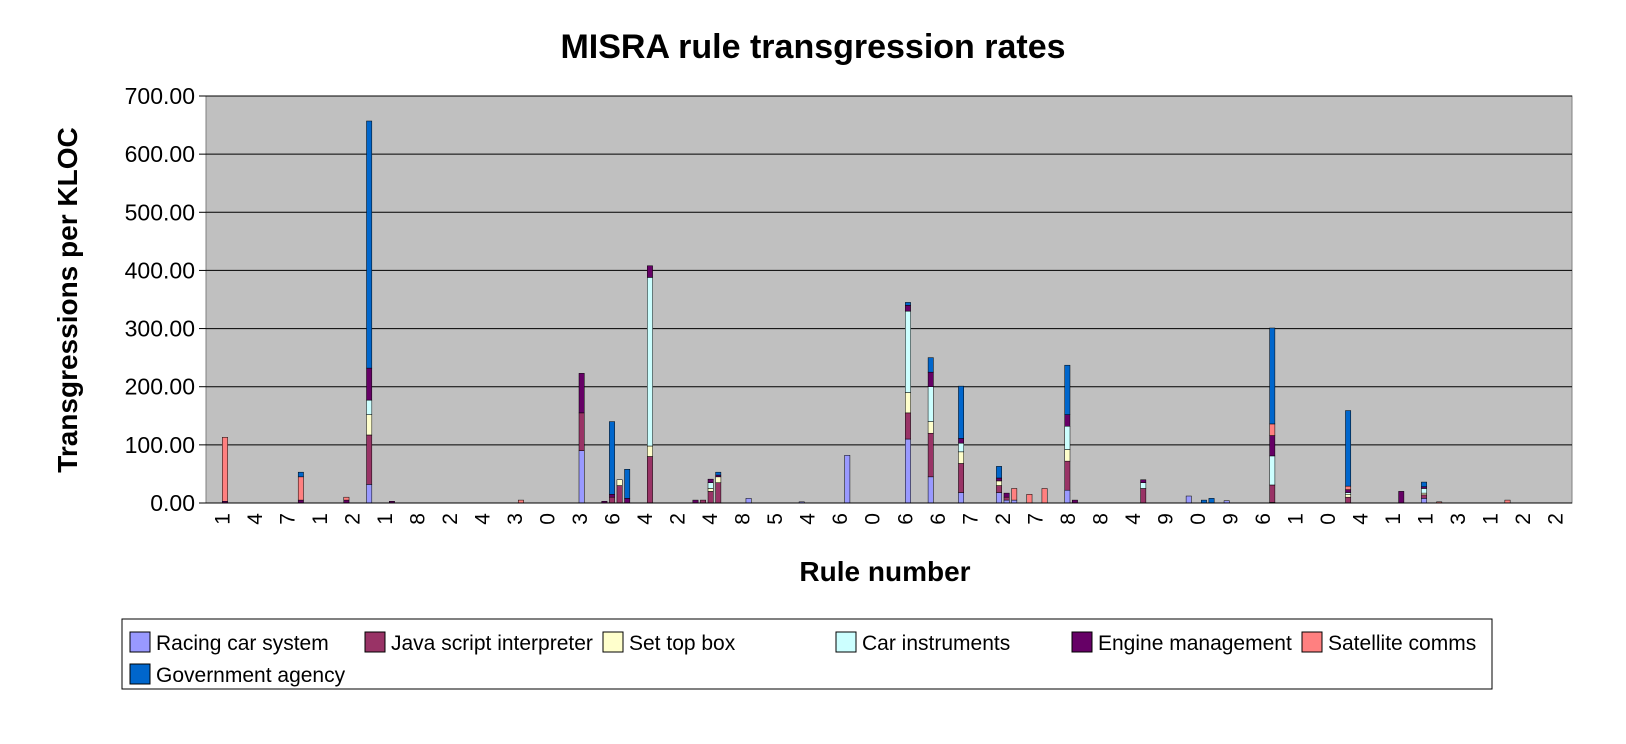  Describe the element at coordinates (251, 675) in the screenshot. I see `legend-label: Government agency` at that location.